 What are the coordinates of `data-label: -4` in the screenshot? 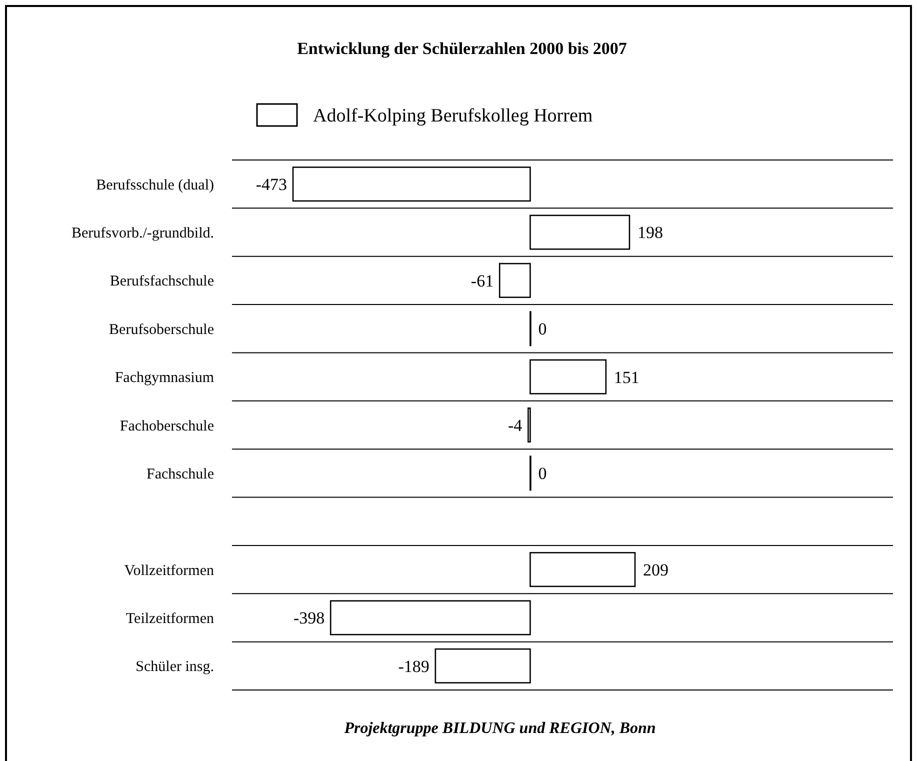 It's located at (515, 425).